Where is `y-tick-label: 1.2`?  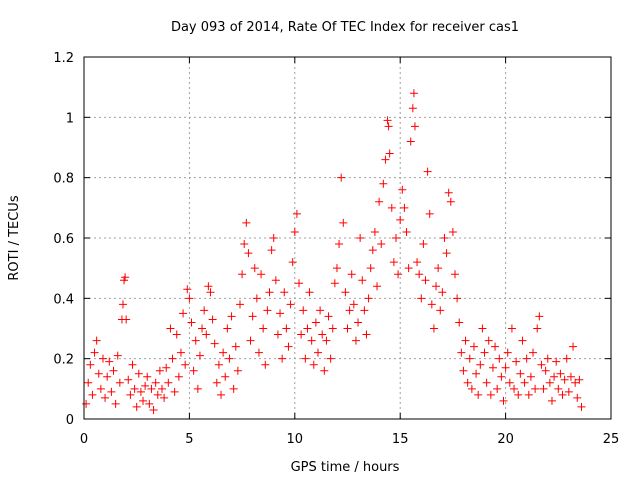 y-tick-label: 1.2 is located at coordinates (63, 58).